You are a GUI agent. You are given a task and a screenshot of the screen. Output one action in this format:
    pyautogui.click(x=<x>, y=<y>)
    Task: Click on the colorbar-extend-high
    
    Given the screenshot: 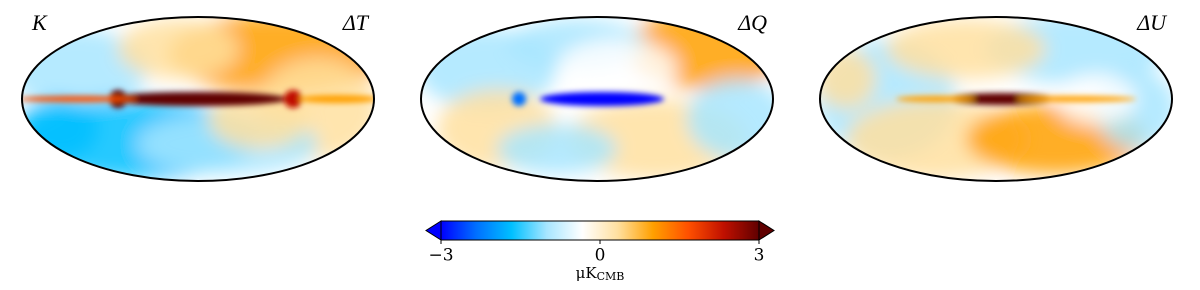 What is the action you would take?
    pyautogui.click(x=766, y=230)
    